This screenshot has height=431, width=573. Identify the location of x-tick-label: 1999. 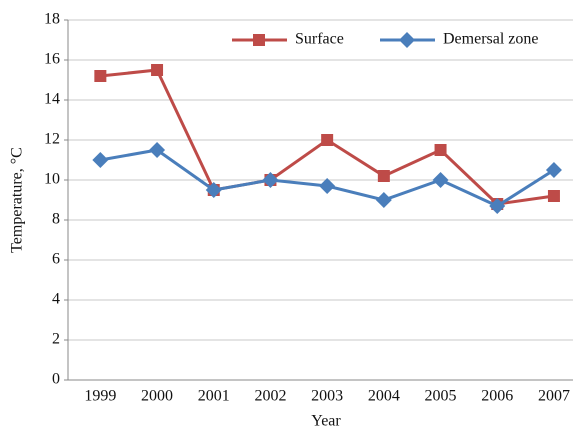
(100, 396).